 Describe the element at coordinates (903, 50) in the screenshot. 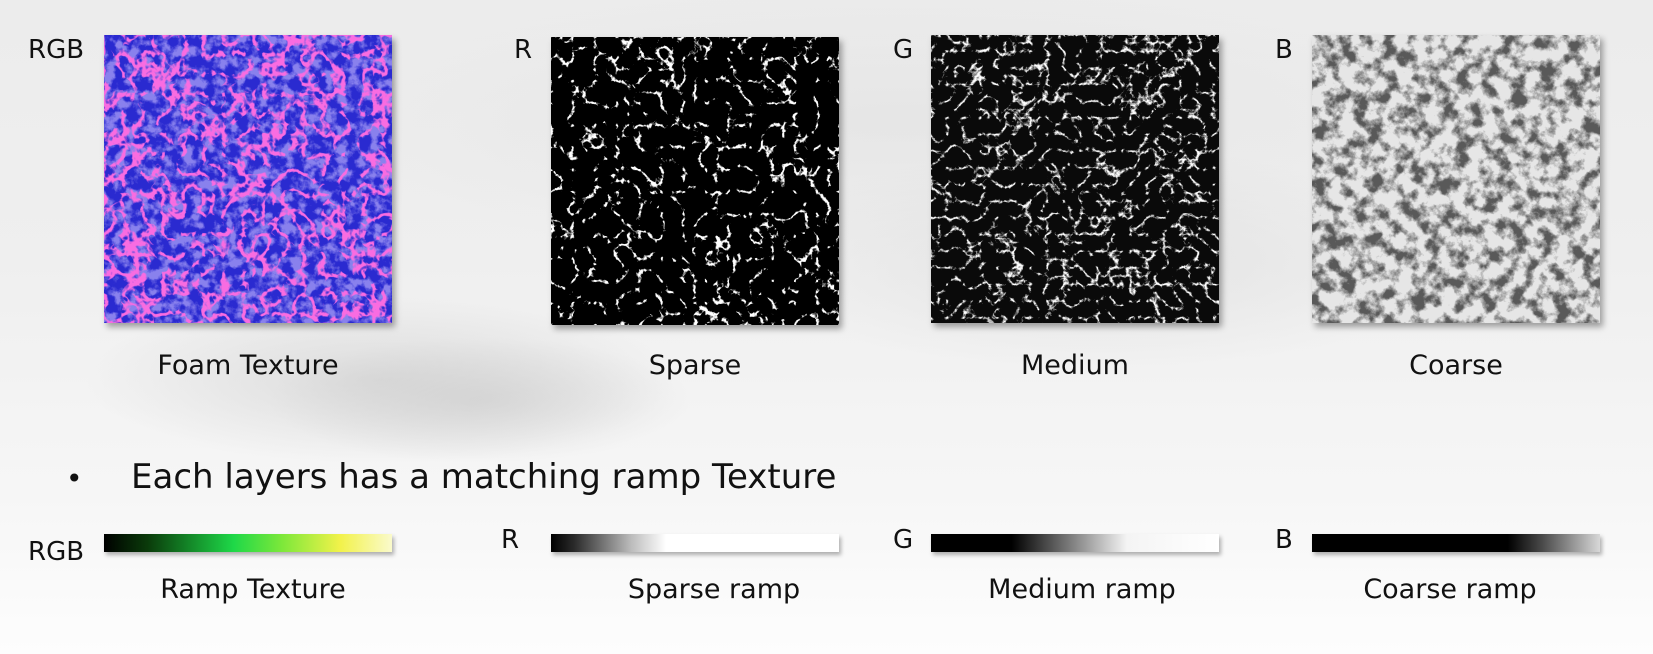

I see `channel-label-g: G` at that location.